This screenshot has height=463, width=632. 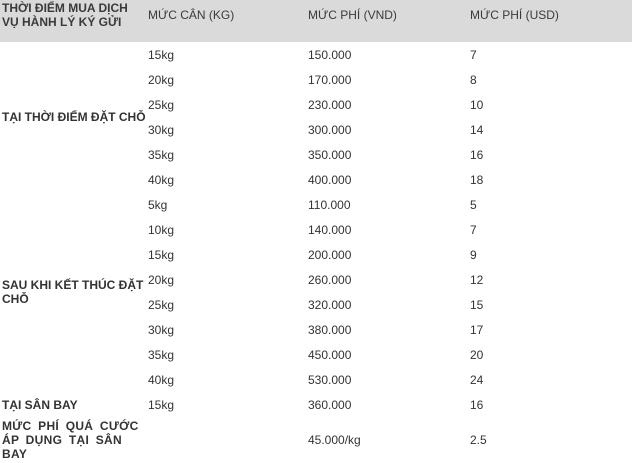 I want to click on fee-usd-cell: 8, so click(x=473, y=79).